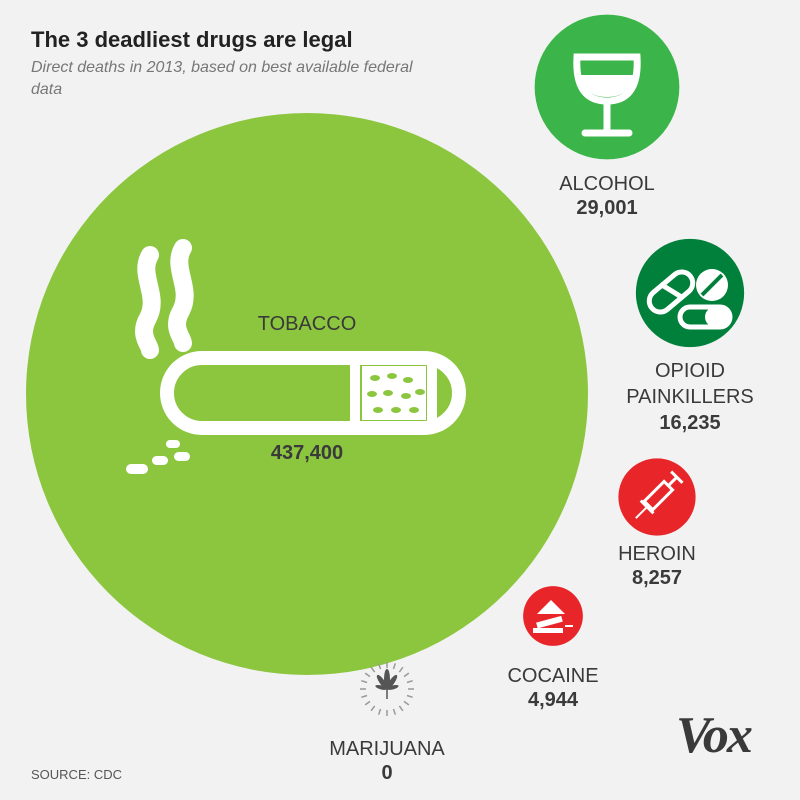 This screenshot has height=800, width=800. What do you see at coordinates (607, 95) in the screenshot?
I see `wine-glass-icon` at bounding box center [607, 95].